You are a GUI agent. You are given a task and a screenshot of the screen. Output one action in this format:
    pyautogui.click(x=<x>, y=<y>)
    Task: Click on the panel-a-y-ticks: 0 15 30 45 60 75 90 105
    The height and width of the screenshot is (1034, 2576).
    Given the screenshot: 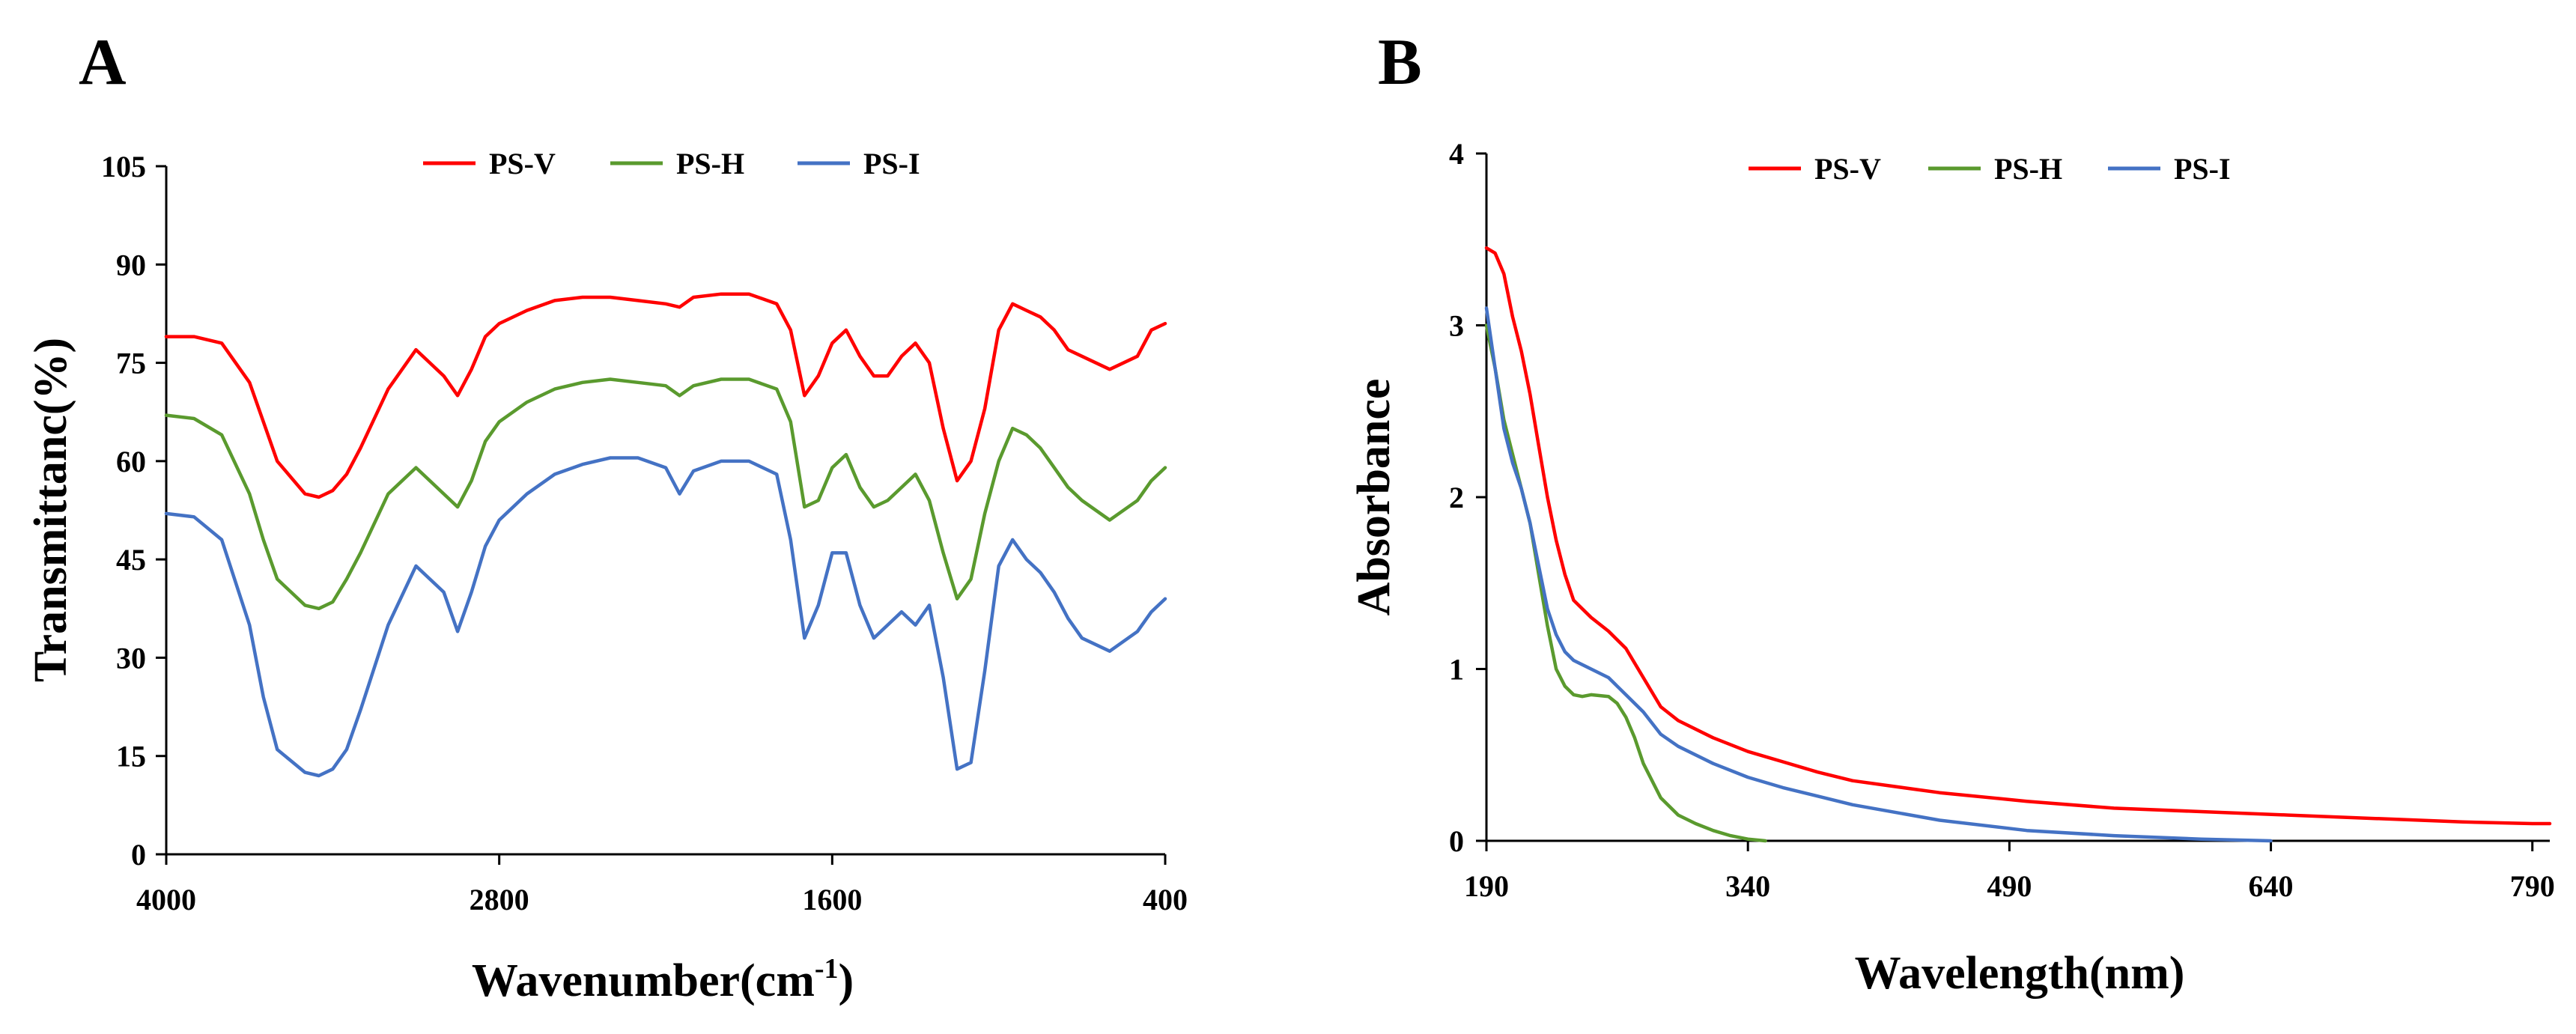 What is the action you would take?
    pyautogui.click(x=133, y=511)
    